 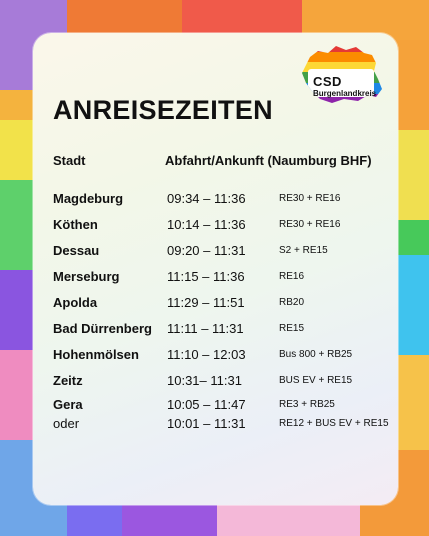 What do you see at coordinates (334, 423) in the screenshot?
I see `alternative-connection: RE12 + BUS EV + RE15` at bounding box center [334, 423].